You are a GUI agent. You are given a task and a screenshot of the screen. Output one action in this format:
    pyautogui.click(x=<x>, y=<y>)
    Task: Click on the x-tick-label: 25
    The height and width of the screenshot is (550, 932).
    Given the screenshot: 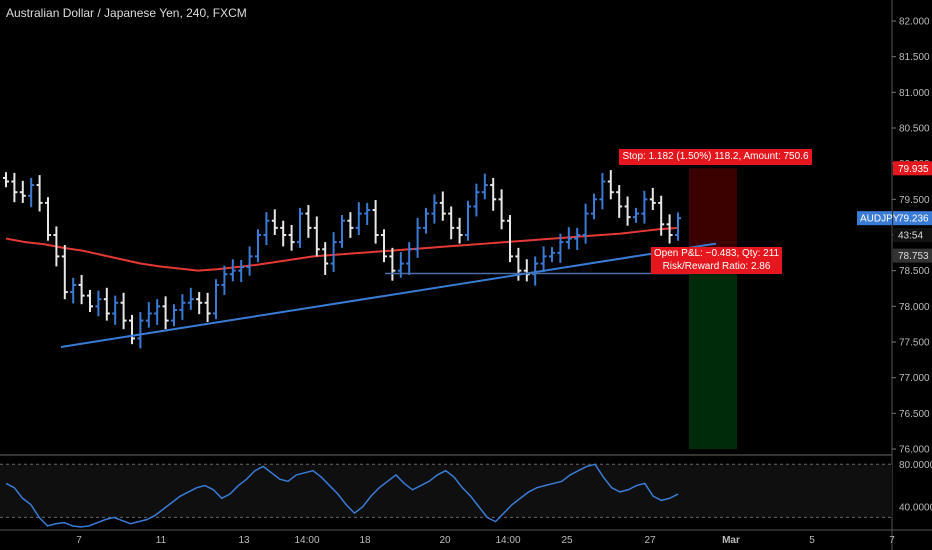 What is the action you would take?
    pyautogui.click(x=567, y=540)
    